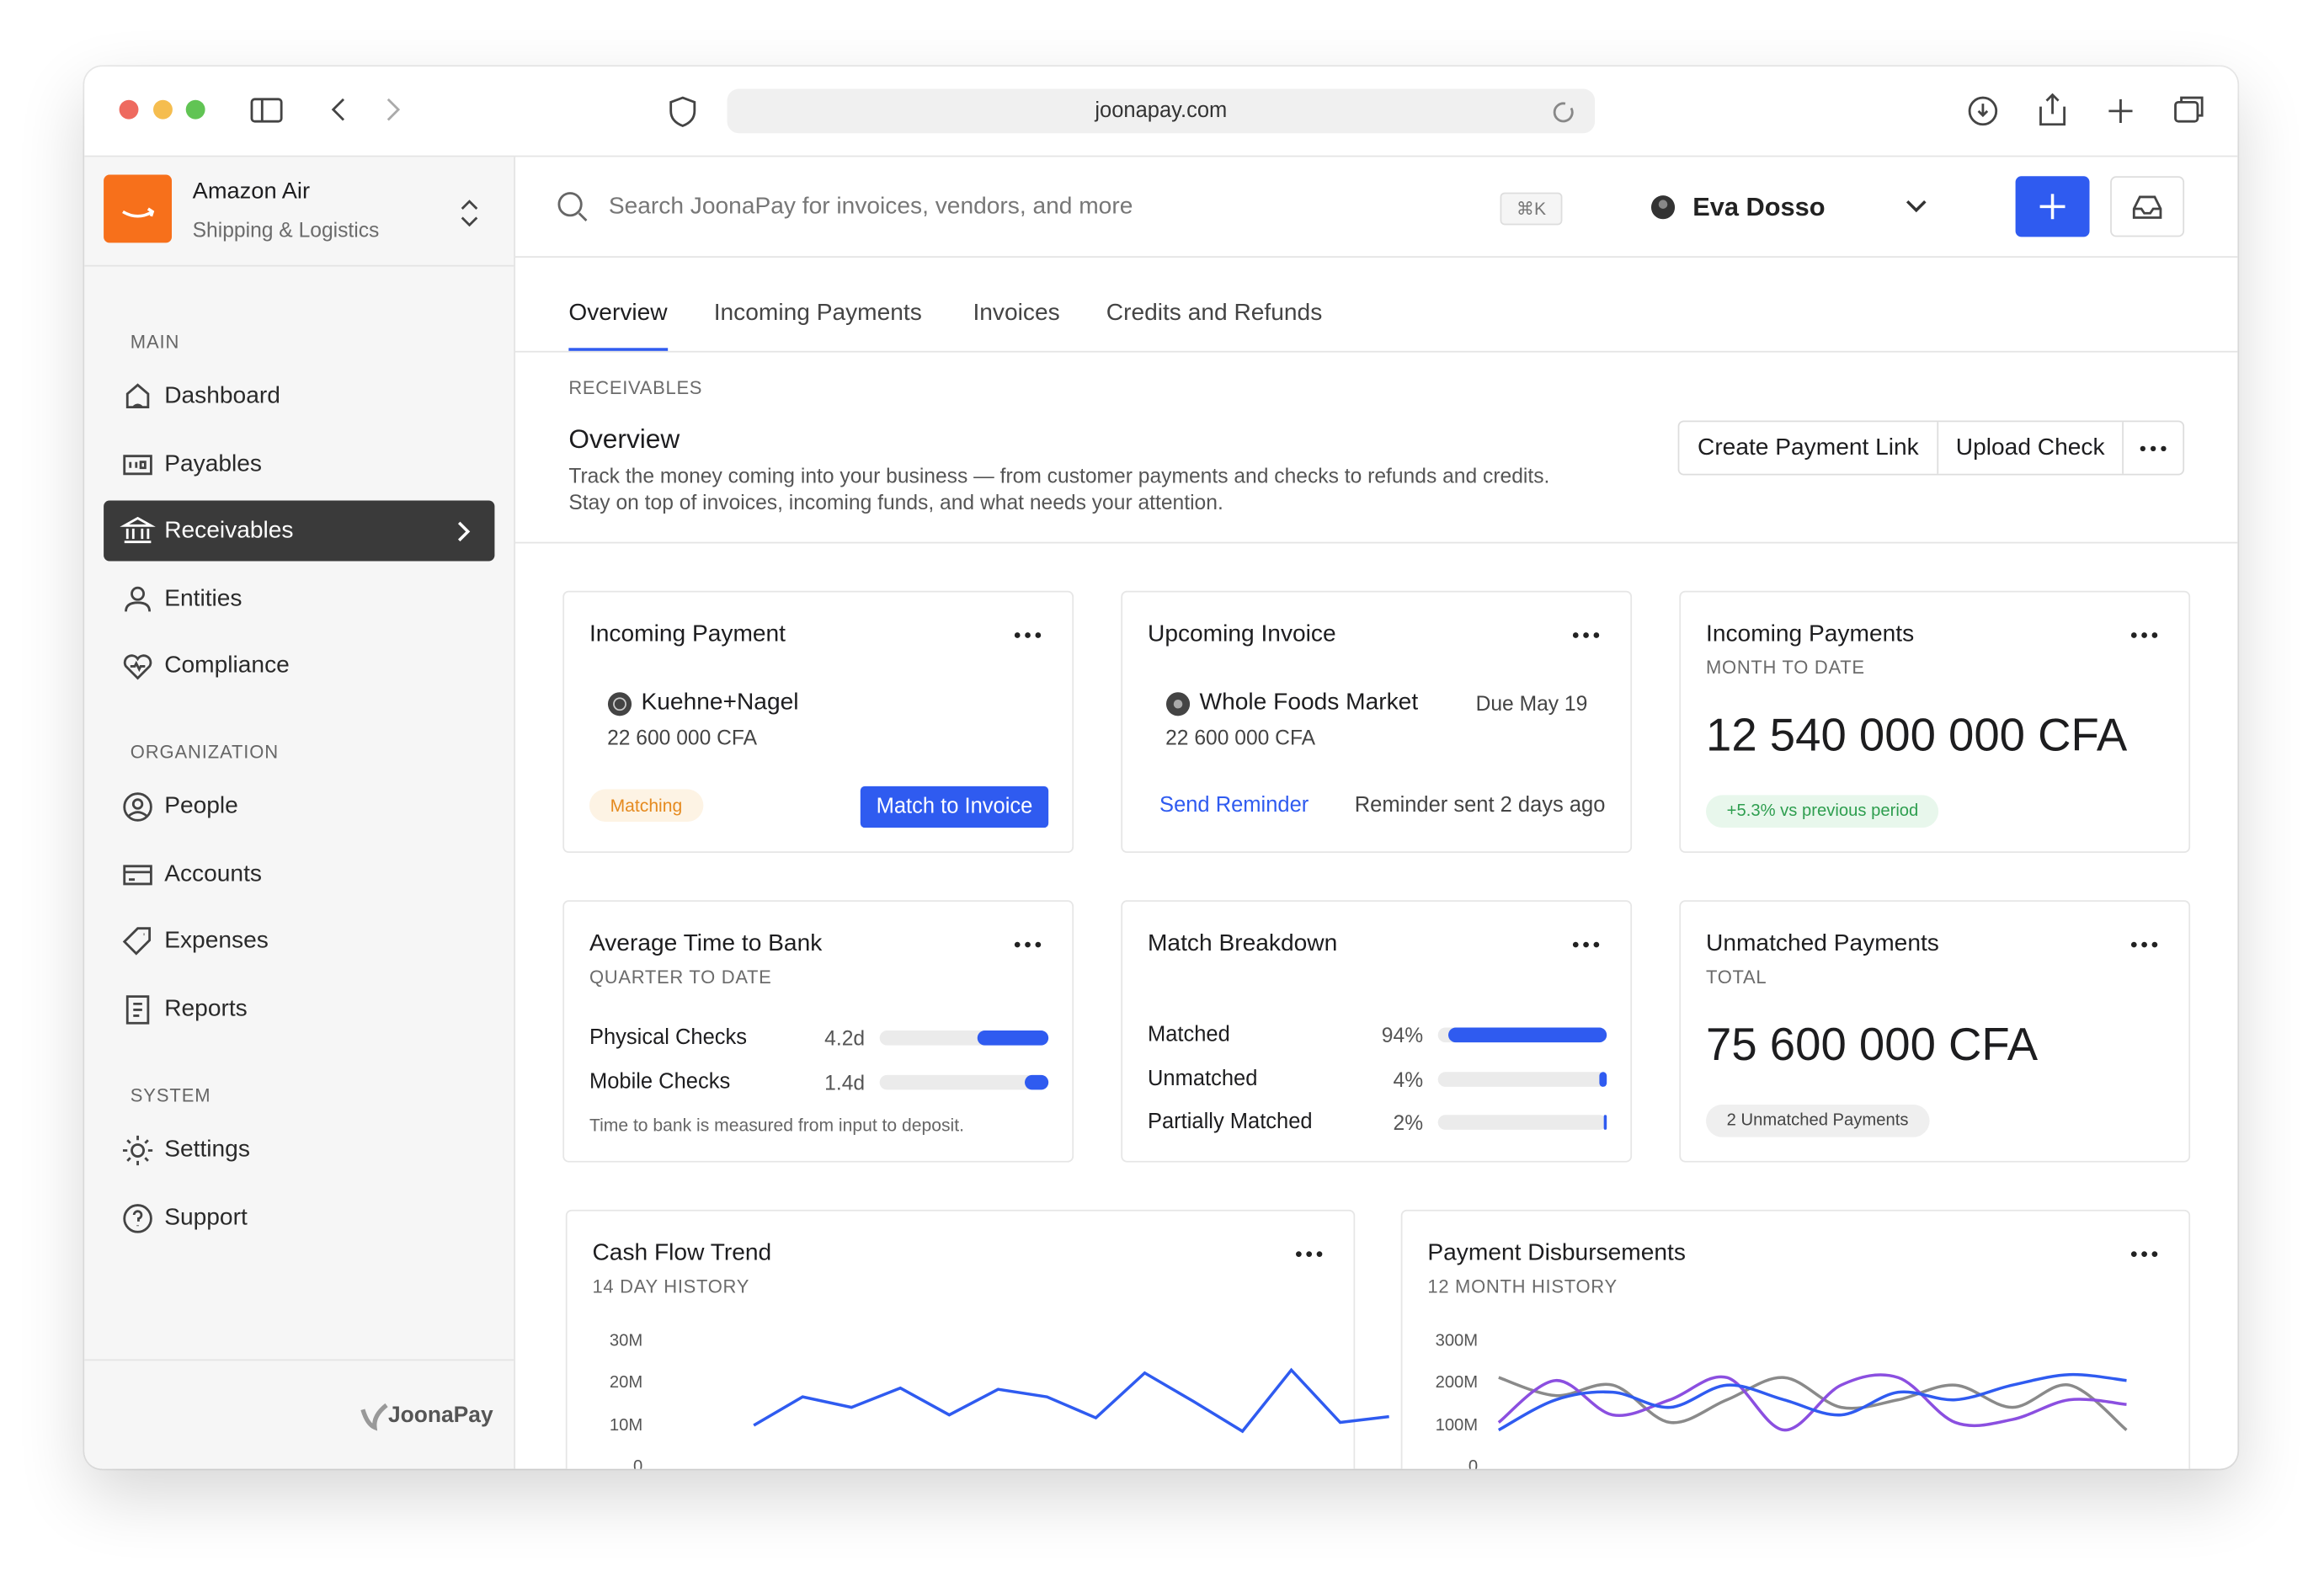 The image size is (2324, 1571). What do you see at coordinates (1916, 206) in the screenshot?
I see `user-menu` at bounding box center [1916, 206].